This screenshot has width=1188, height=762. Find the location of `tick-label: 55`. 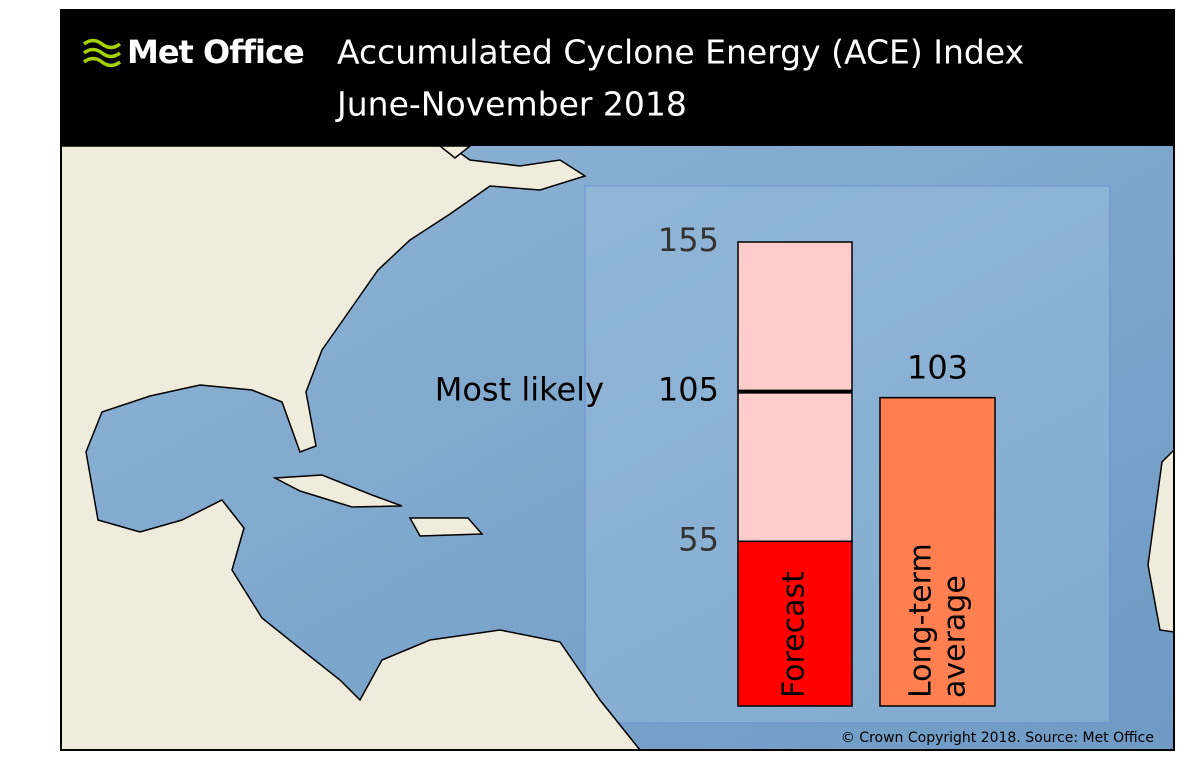

tick-label: 55 is located at coordinates (698, 539).